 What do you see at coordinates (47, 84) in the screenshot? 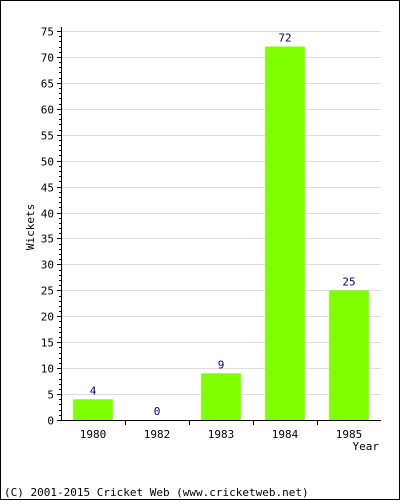
I see `y-tick-label: 65` at bounding box center [47, 84].